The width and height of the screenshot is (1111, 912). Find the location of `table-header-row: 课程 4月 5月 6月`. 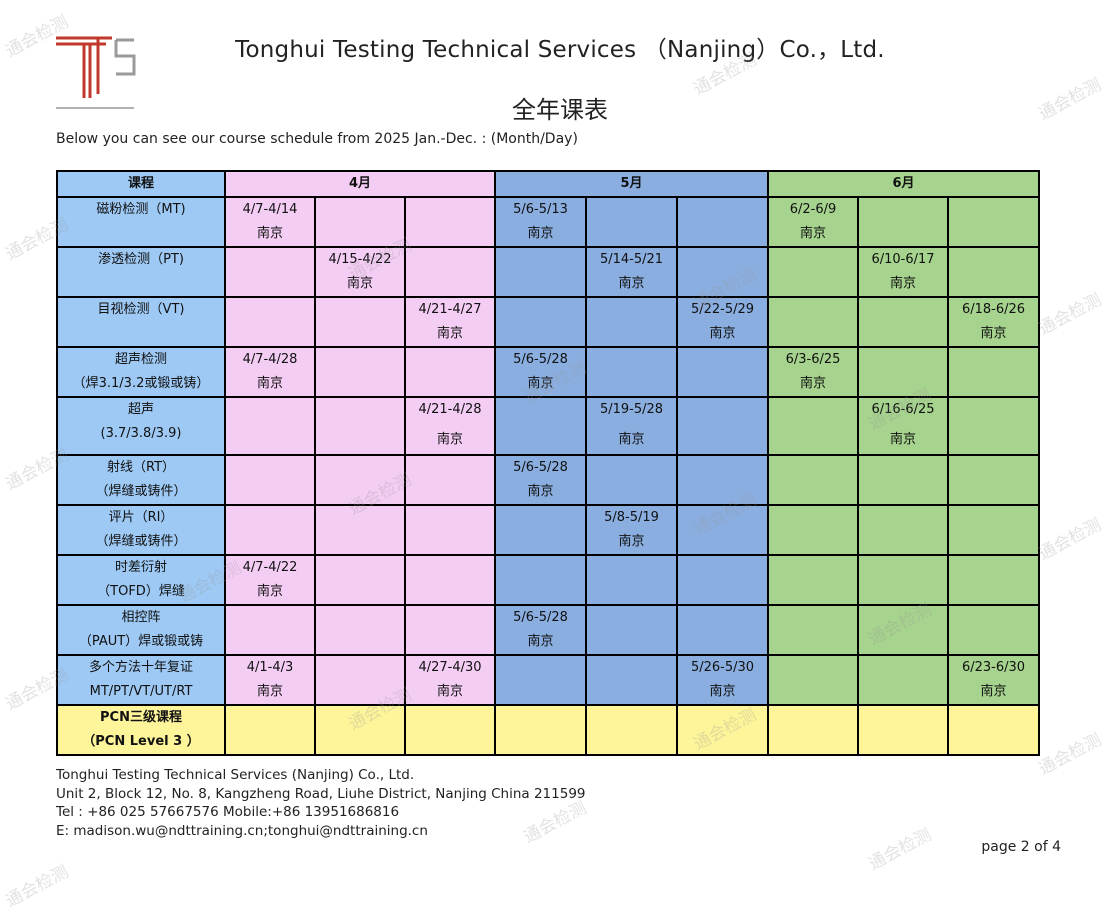

table-header-row: 课程 4月 5月 6月 is located at coordinates (548, 184).